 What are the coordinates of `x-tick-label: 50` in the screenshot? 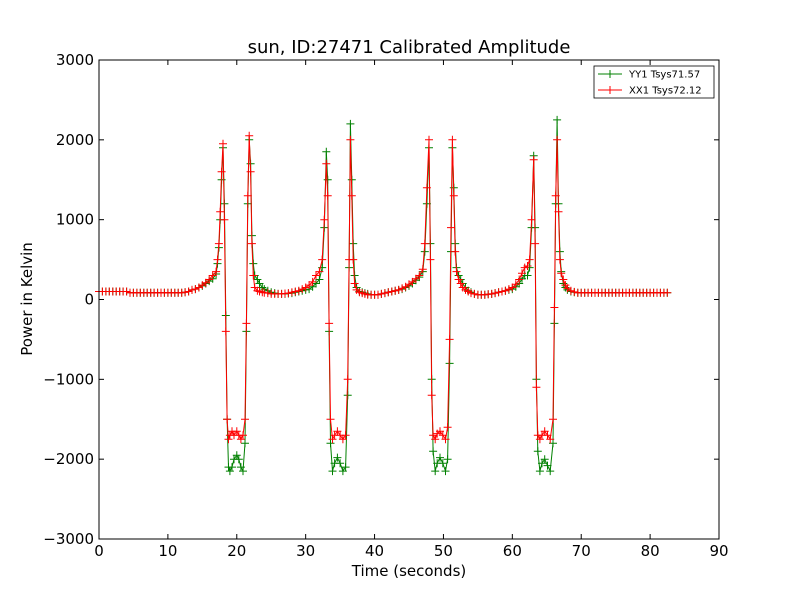 It's located at (443, 551).